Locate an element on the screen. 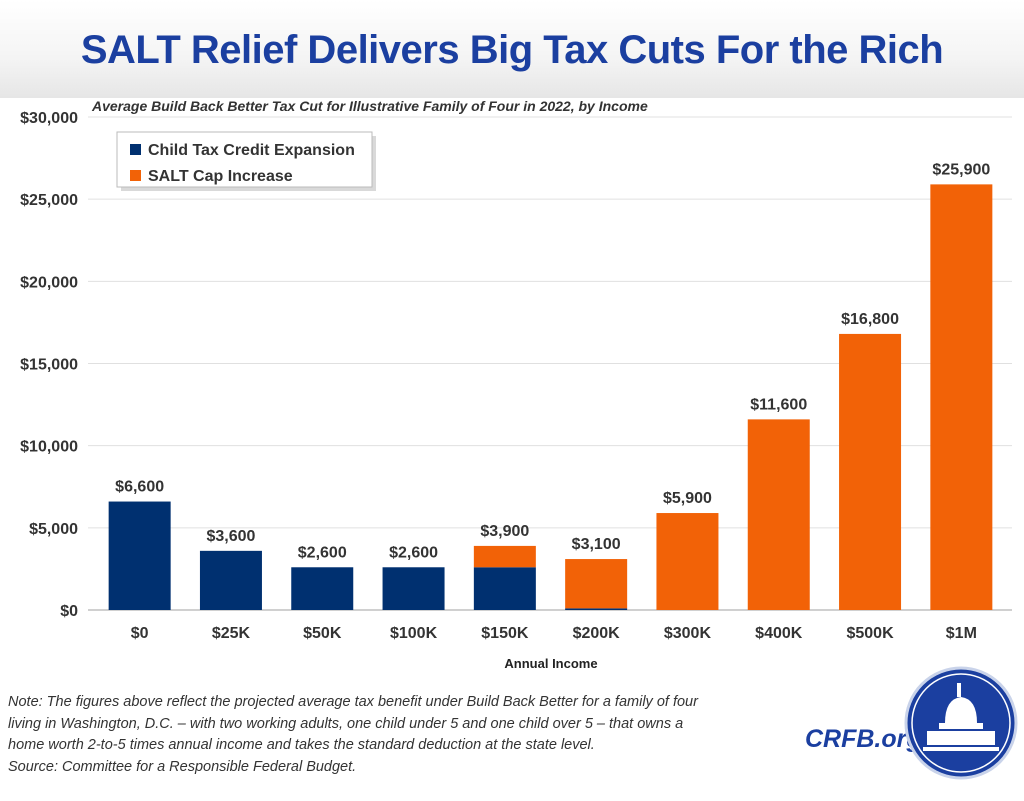 This screenshot has width=1024, height=801. x-tick-label: $1M is located at coordinates (961, 633).